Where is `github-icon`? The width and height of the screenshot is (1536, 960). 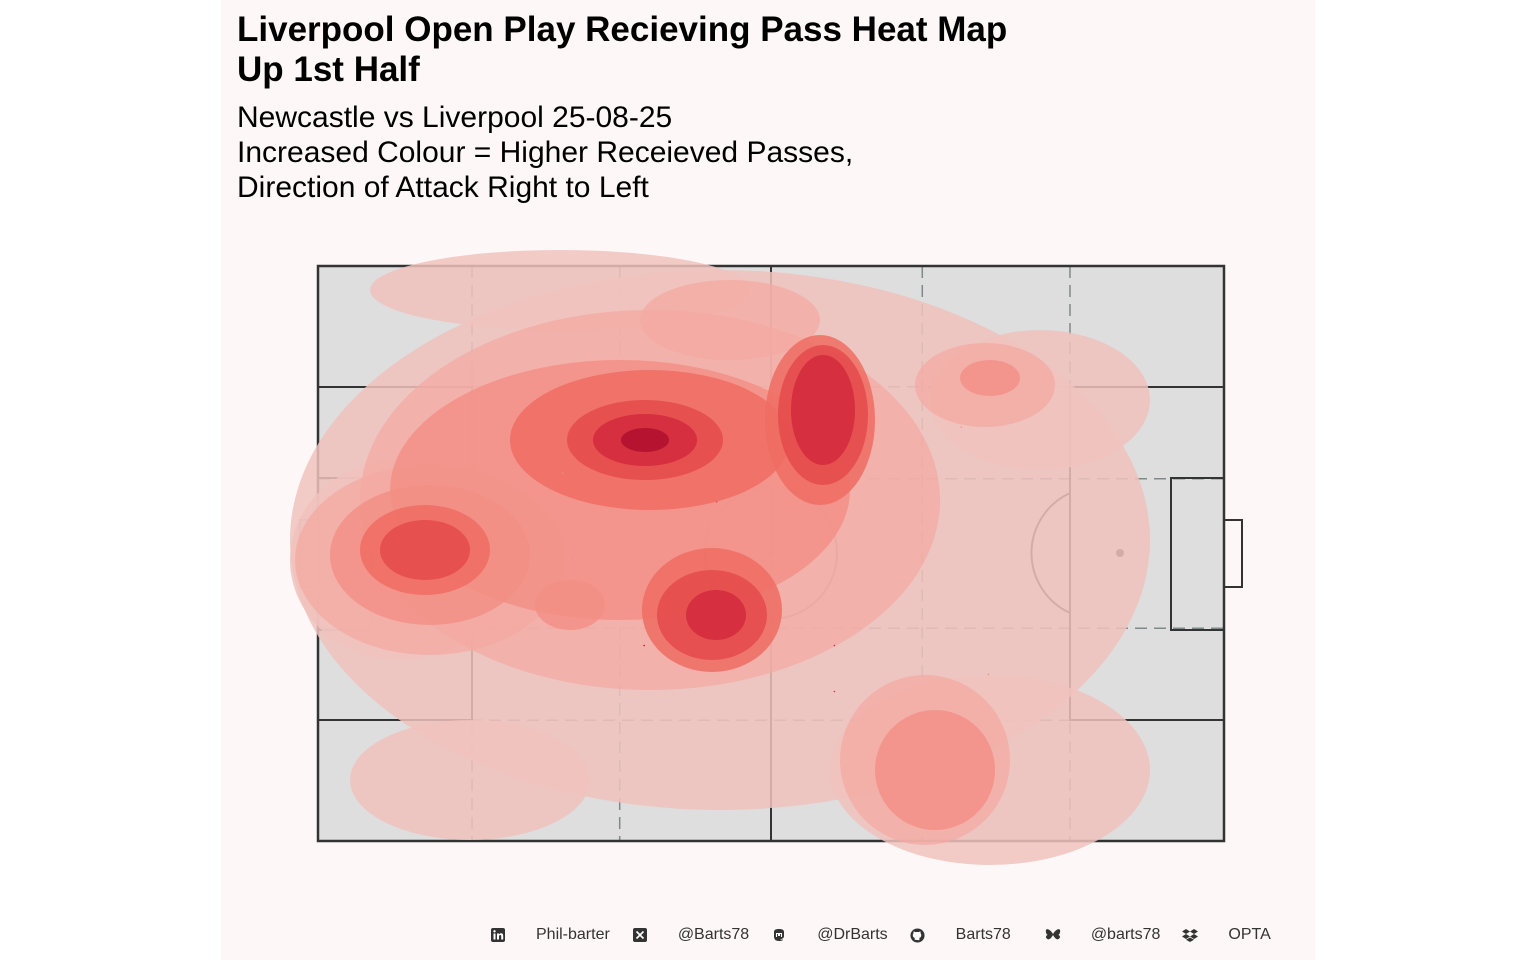
github-icon is located at coordinates (918, 935).